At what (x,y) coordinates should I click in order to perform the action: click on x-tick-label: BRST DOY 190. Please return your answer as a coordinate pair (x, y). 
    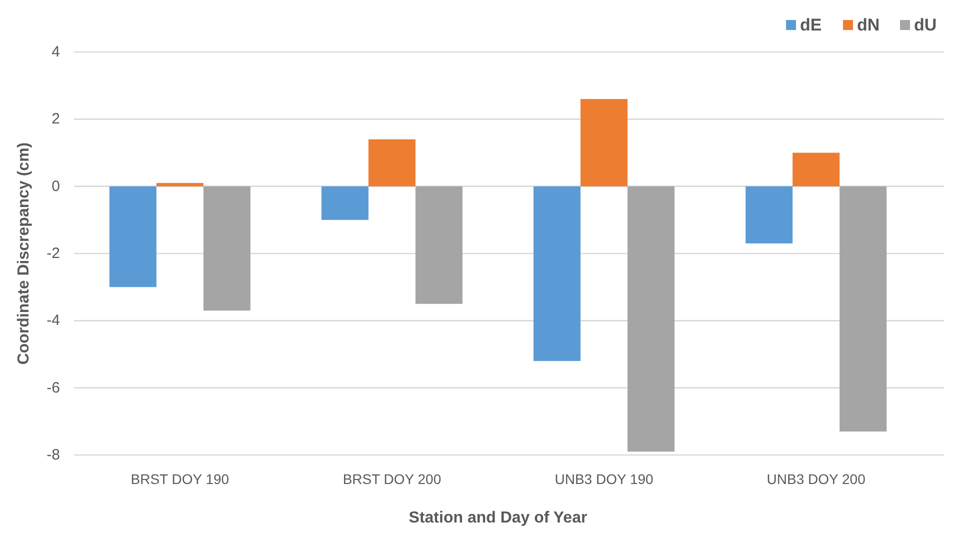
    Looking at the image, I should click on (180, 479).